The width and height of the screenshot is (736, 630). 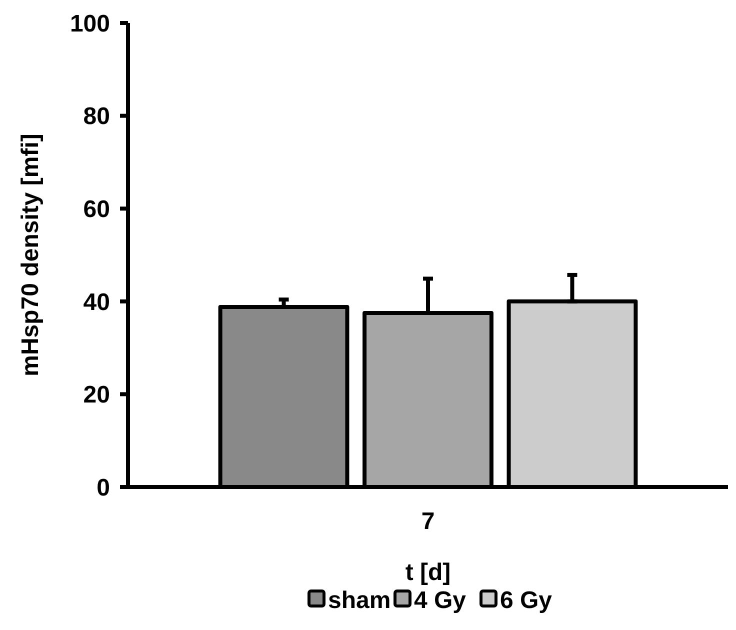 What do you see at coordinates (428, 521) in the screenshot?
I see `x-tick-label: 7` at bounding box center [428, 521].